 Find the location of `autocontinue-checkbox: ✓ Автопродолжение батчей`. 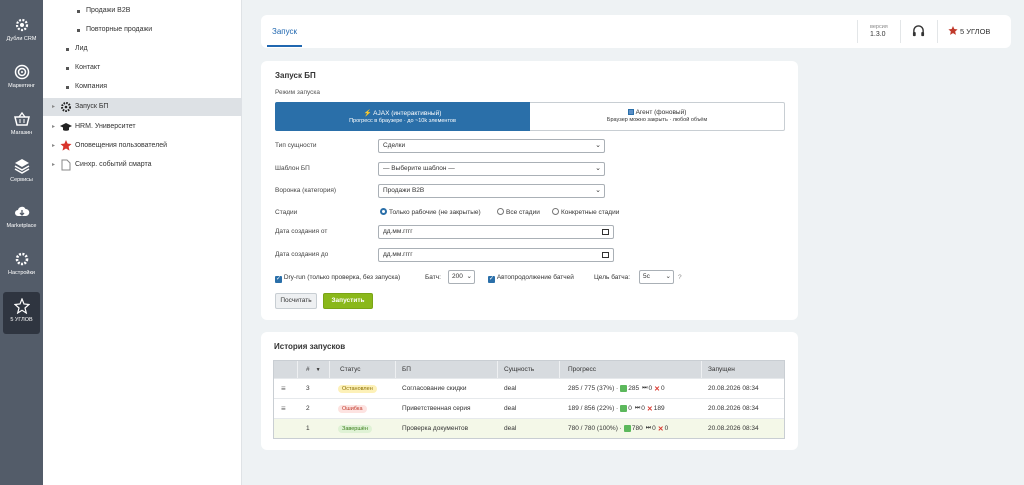

autocontinue-checkbox: ✓ Автопродолжение батчей is located at coordinates (531, 278).